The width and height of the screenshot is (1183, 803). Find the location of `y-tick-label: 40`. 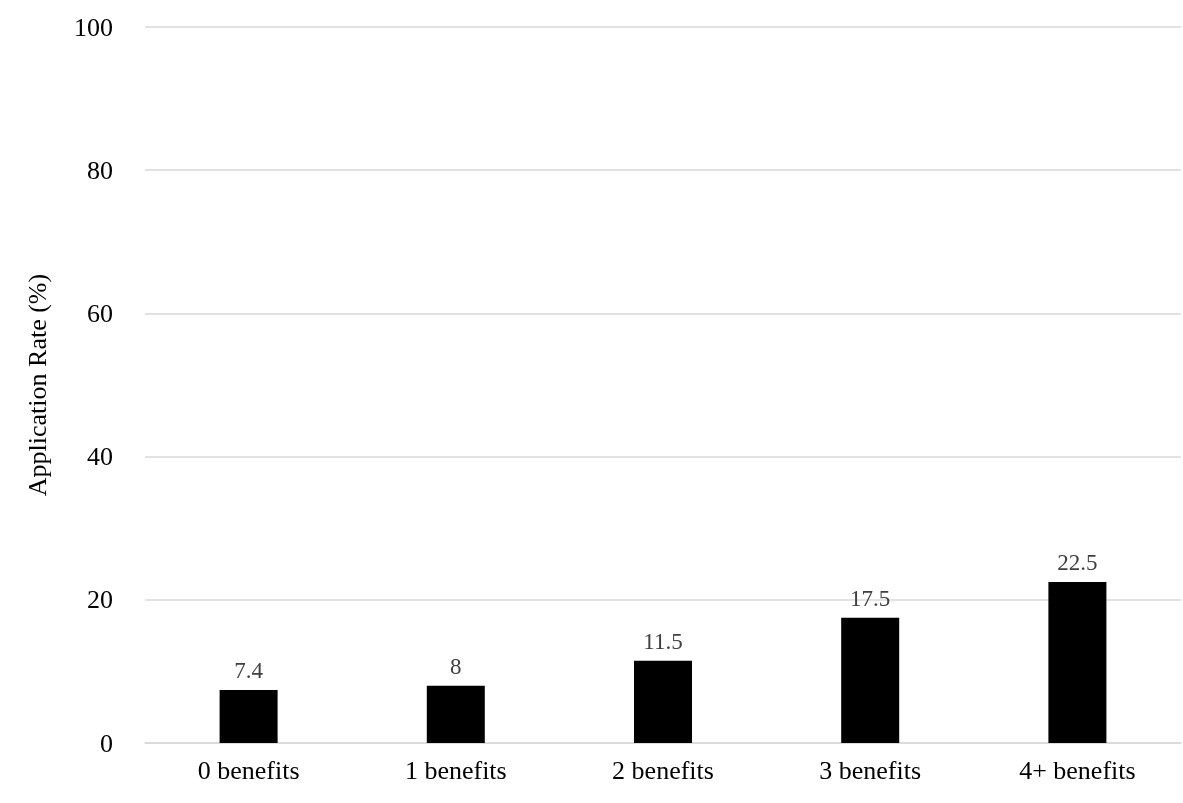

y-tick-label: 40 is located at coordinates (100, 457).